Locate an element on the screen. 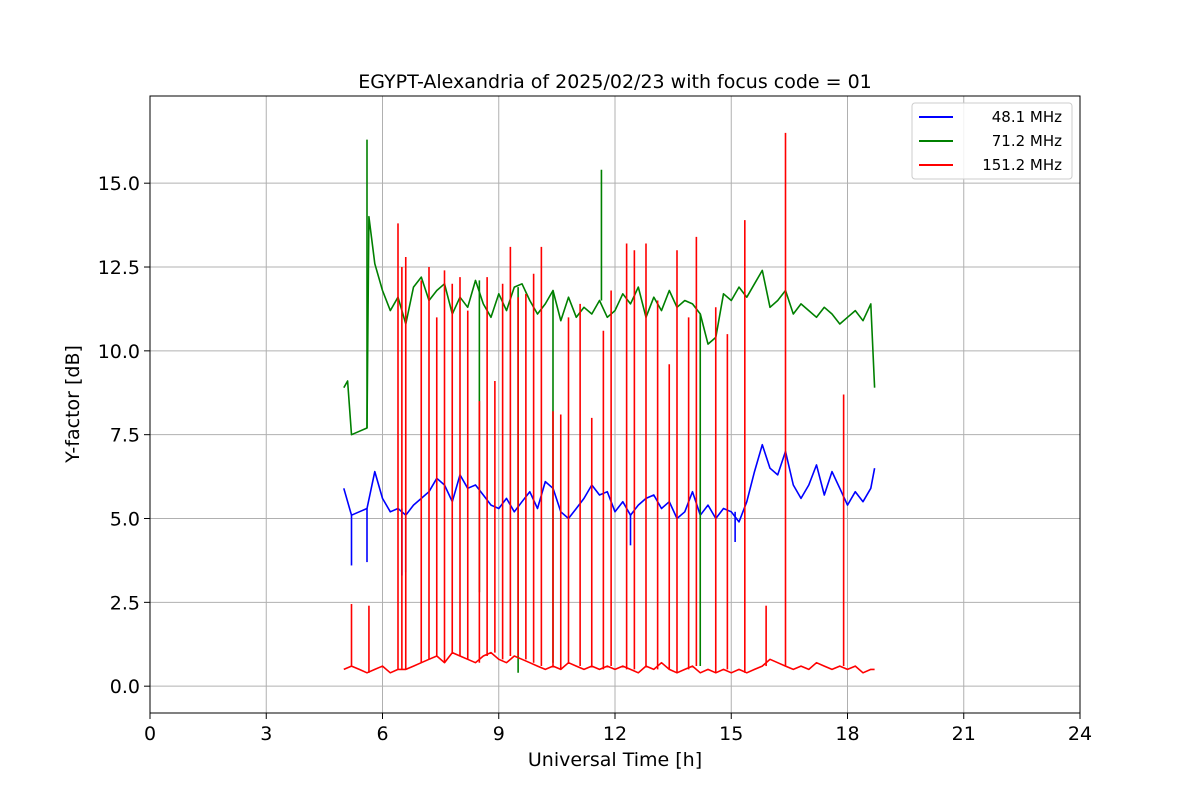 Image resolution: width=1200 pixels, height=800 pixels. legend-box is located at coordinates (992, 141).